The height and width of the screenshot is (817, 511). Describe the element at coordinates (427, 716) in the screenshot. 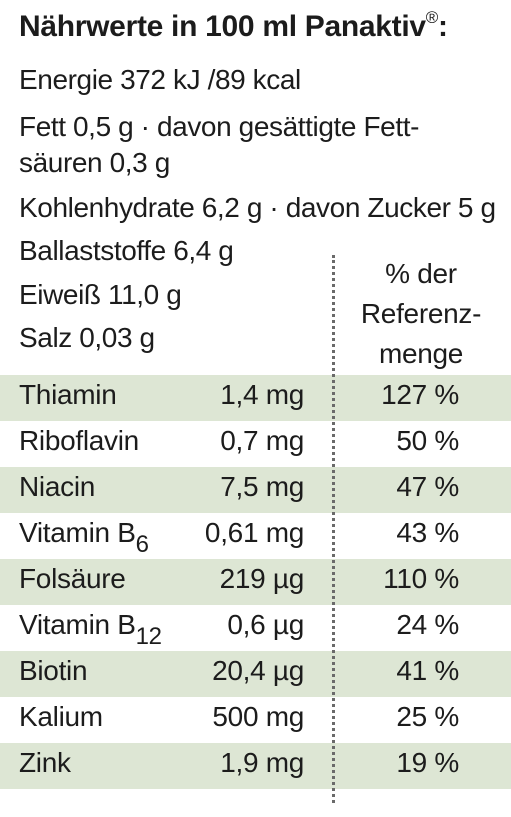

I see `row-percent: 25 %` at that location.